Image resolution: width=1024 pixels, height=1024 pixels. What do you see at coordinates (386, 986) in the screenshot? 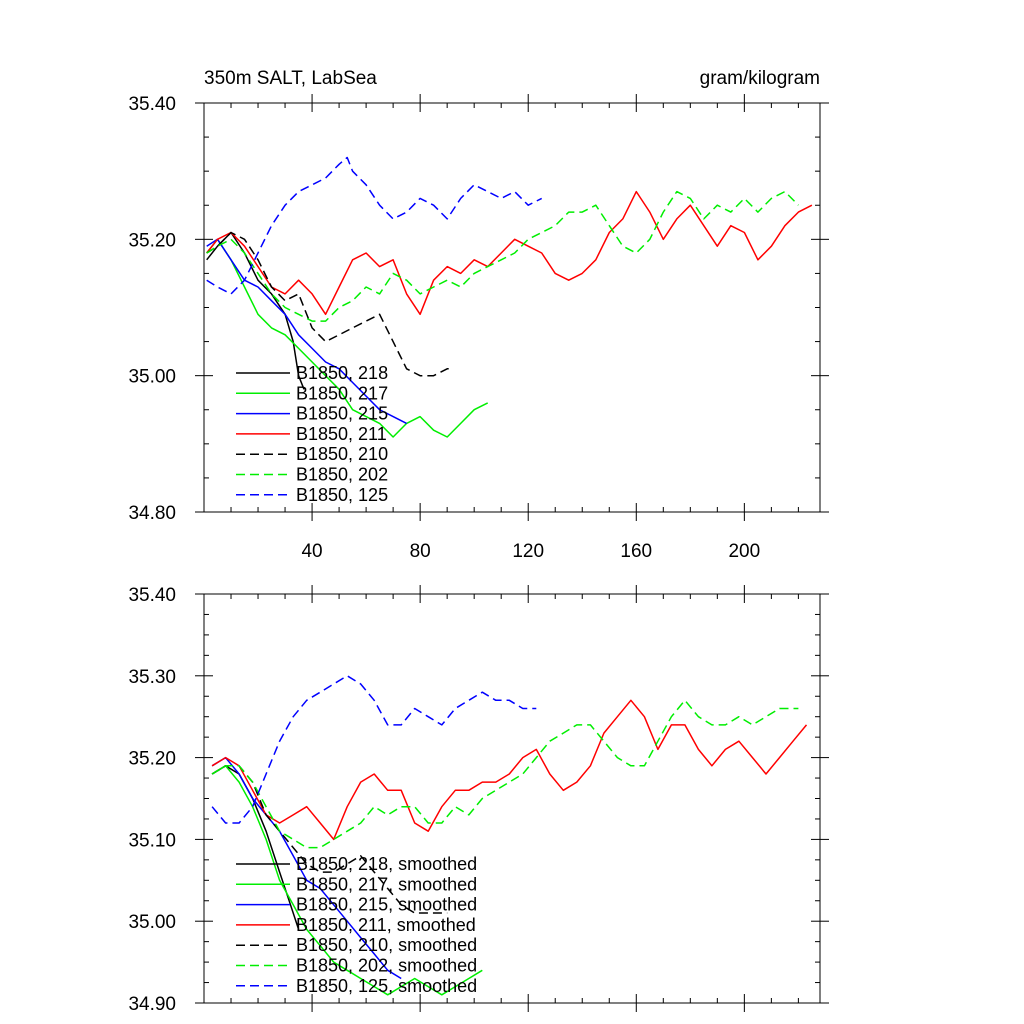
I see `legend-label: B1850, 125, smoothed` at bounding box center [386, 986].